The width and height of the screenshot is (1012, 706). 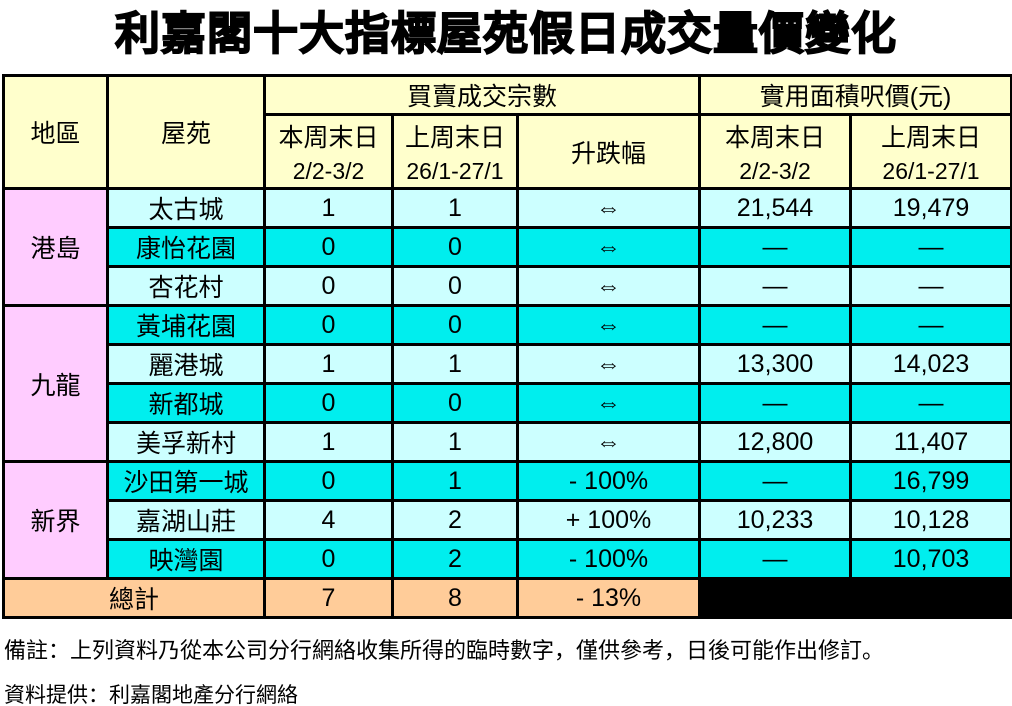 What do you see at coordinates (855, 95) in the screenshot?
I see `header-group-price: 實用面積呎價(元)` at bounding box center [855, 95].